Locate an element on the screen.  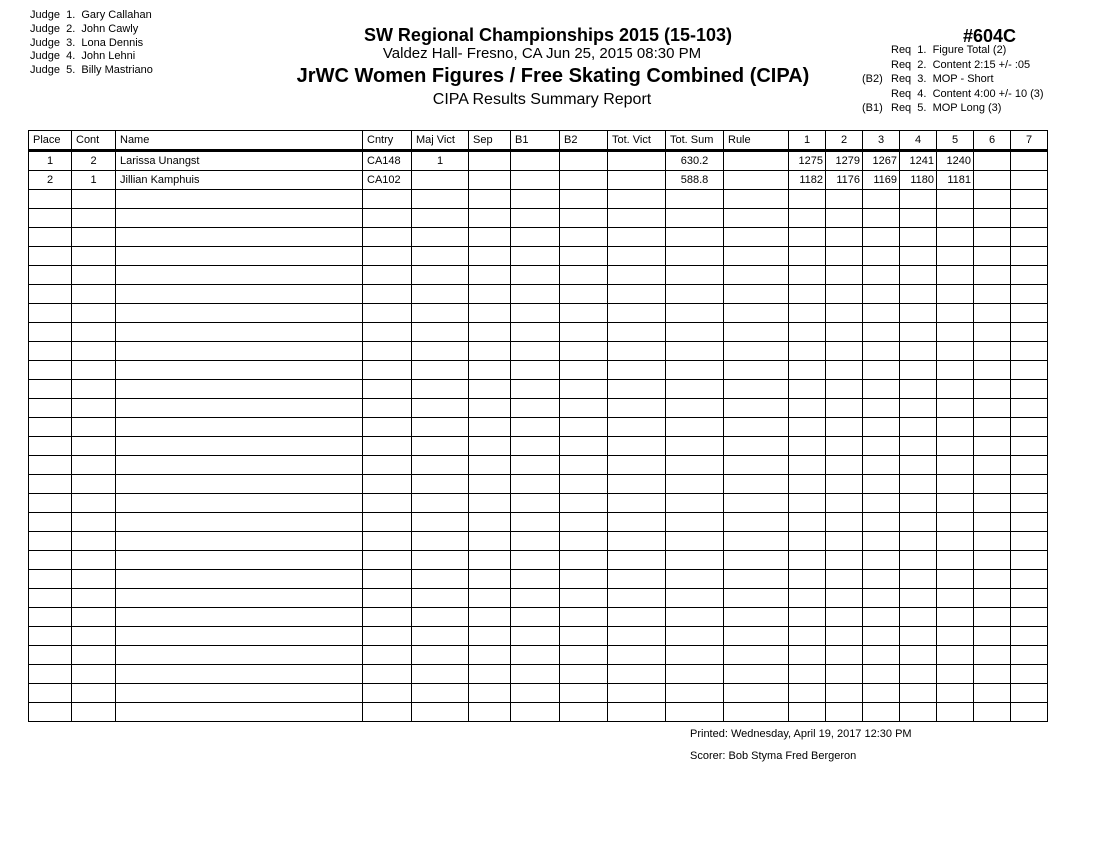
table-cell: 1 is located at coordinates (440, 160).